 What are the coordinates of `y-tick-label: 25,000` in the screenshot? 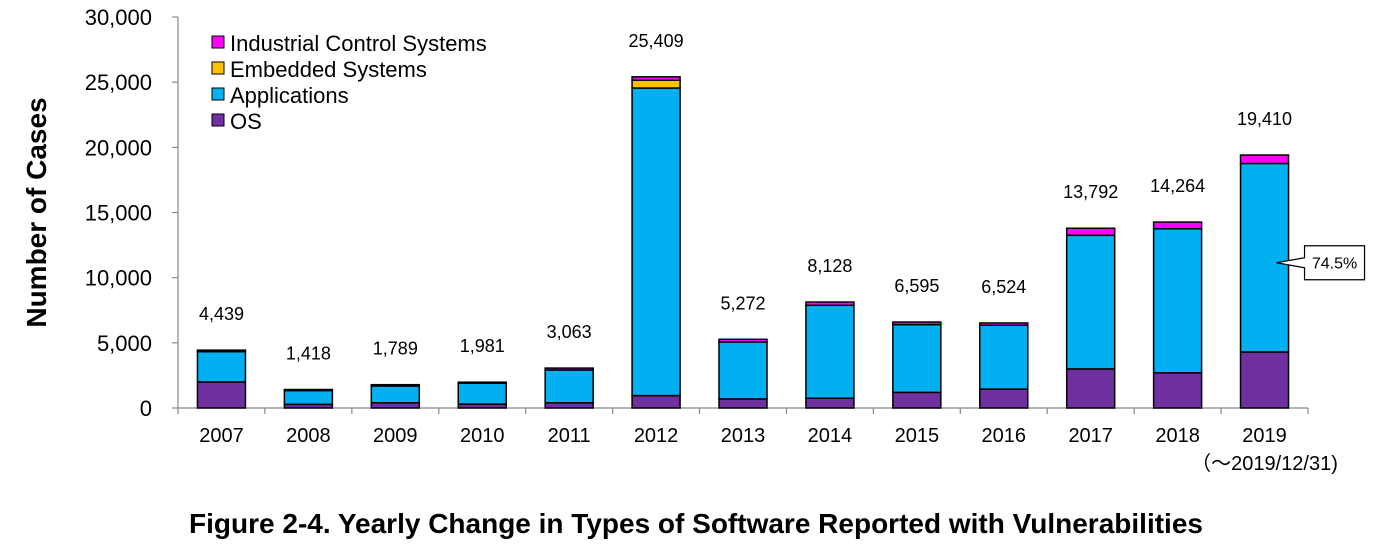 It's located at (118, 82).